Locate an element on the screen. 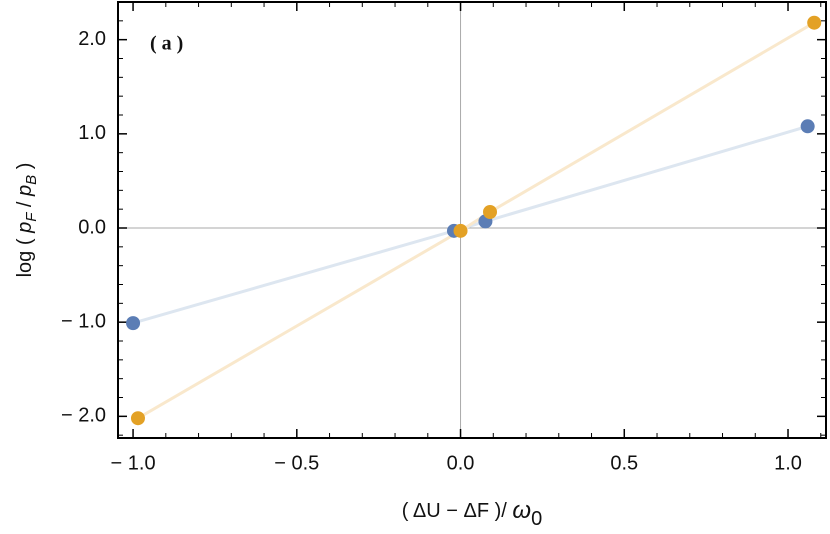  x-label-part: ( ΔU − ΔF )/ is located at coordinates (457, 511).